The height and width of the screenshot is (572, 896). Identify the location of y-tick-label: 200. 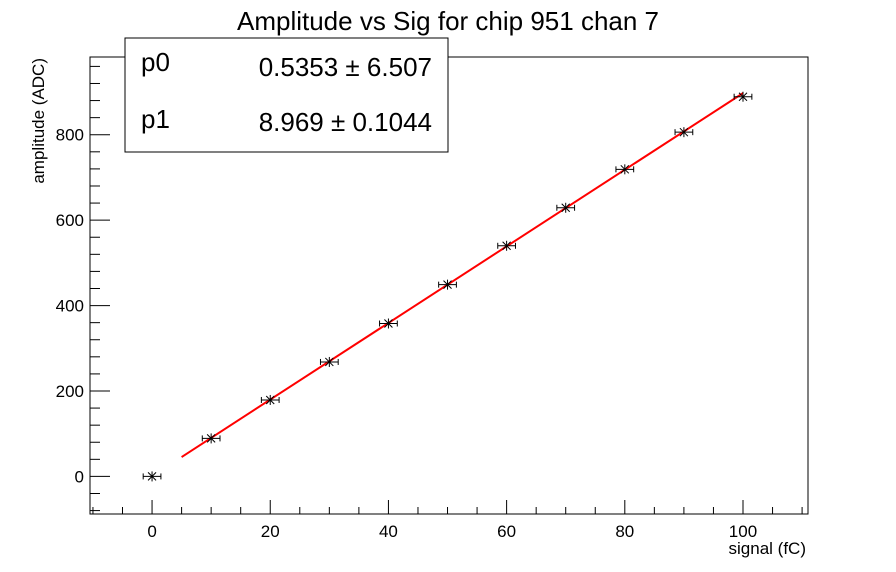
(70, 391).